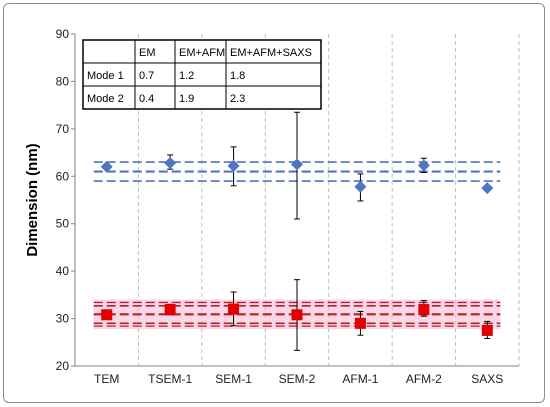 This screenshot has height=407, width=550. Describe the element at coordinates (186, 99) in the screenshot. I see `table-cell: 1.9` at that location.